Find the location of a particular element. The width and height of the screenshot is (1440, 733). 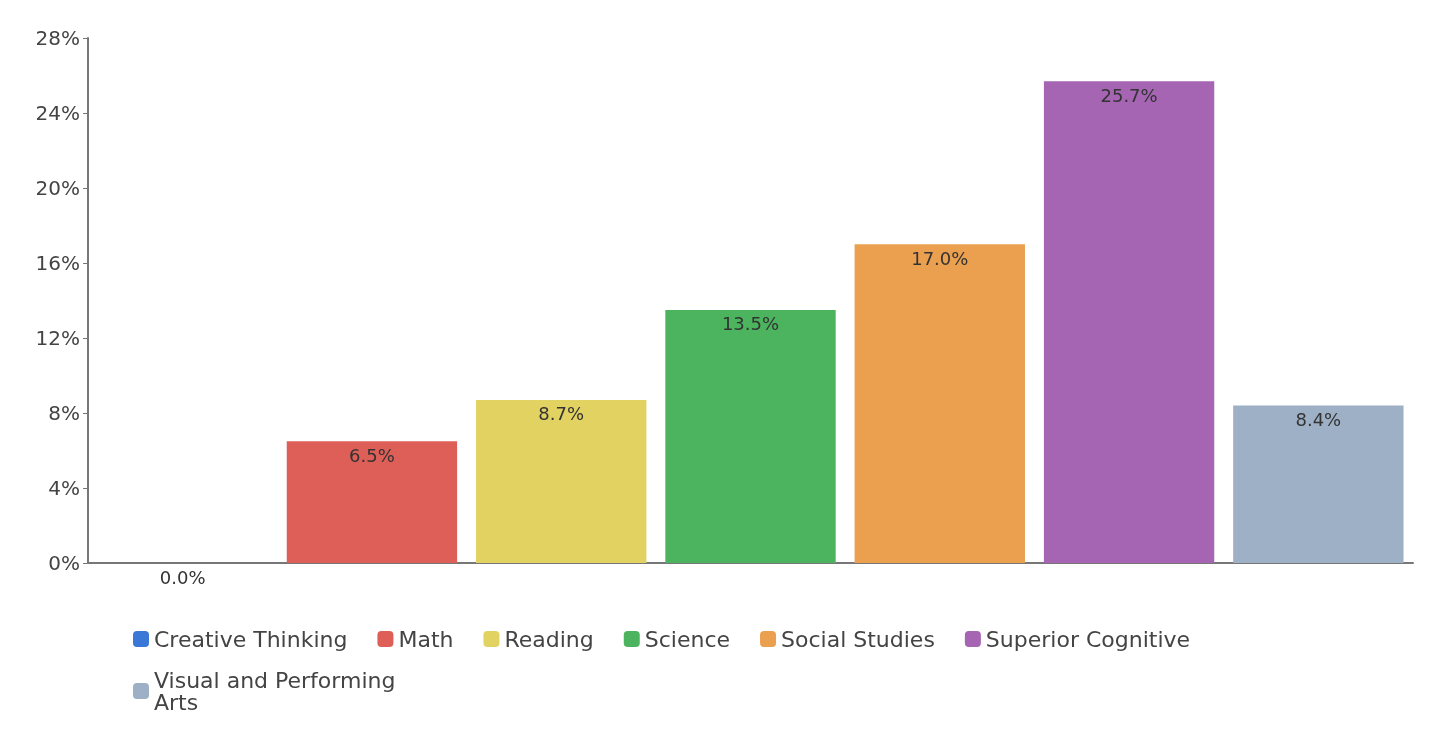

data-label: 13.5% is located at coordinates (750, 324).